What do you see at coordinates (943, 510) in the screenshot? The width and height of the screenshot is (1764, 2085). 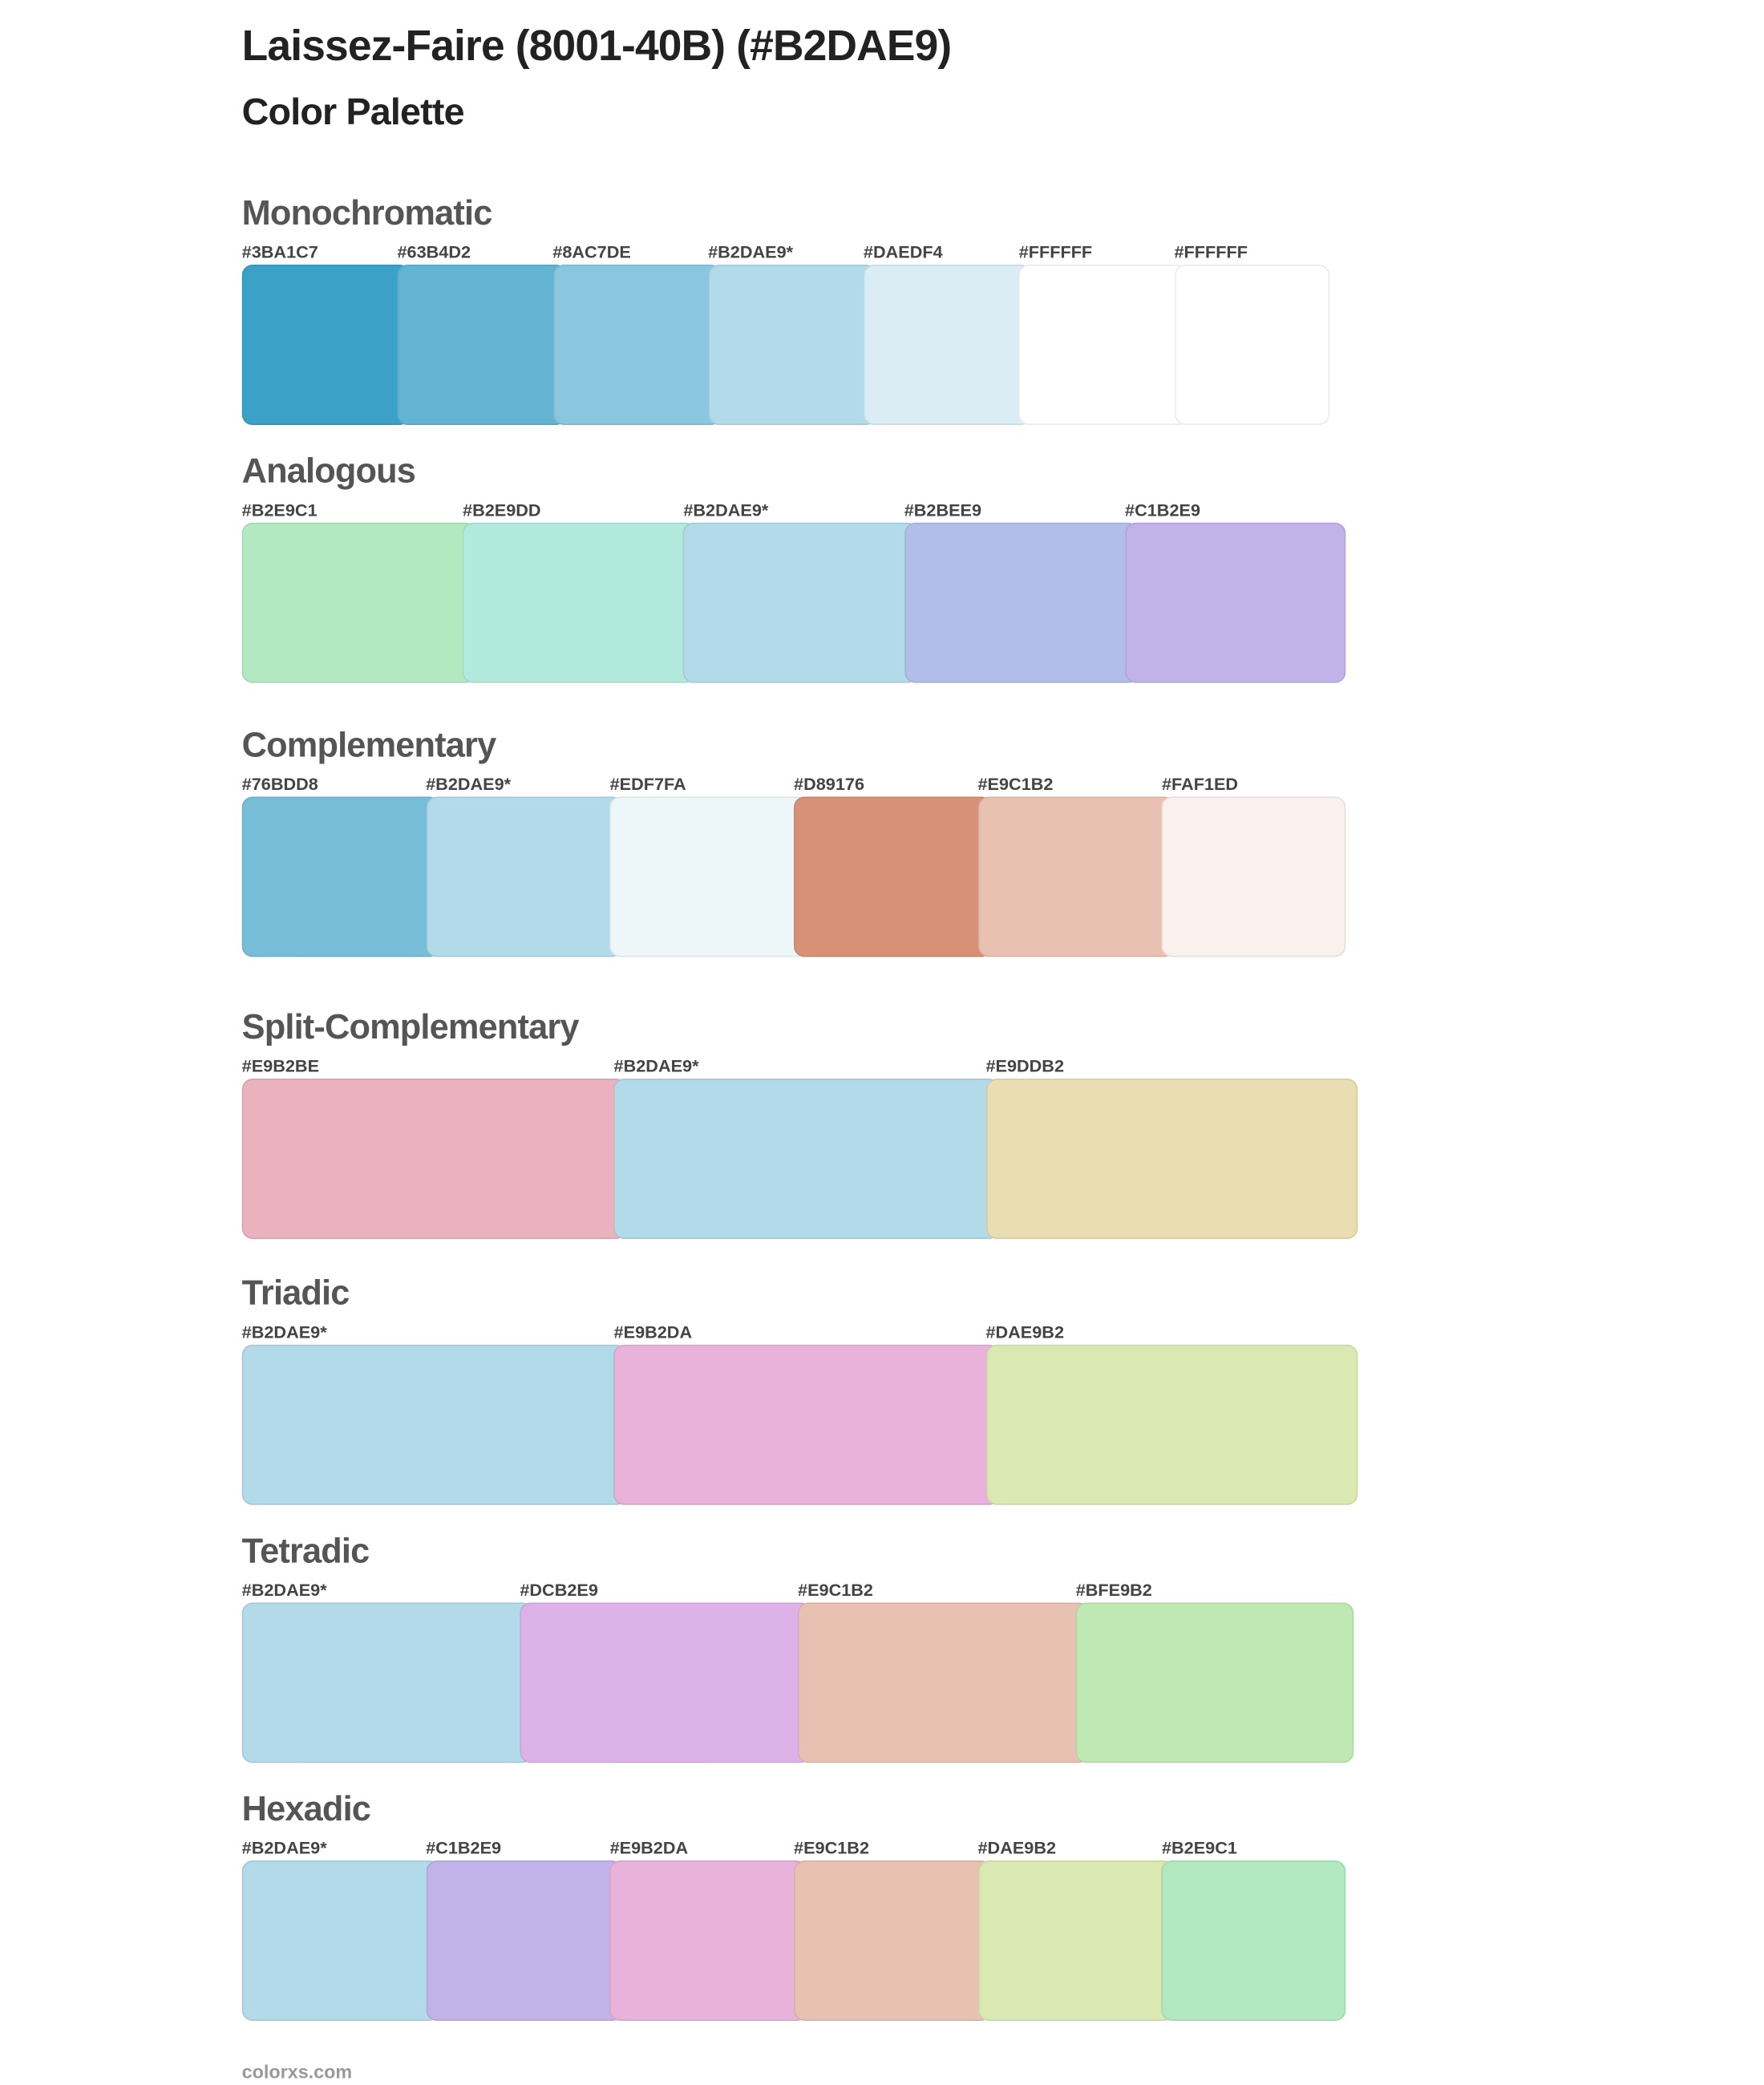 I see `swatch-hex-label: #B2BEE9` at bounding box center [943, 510].